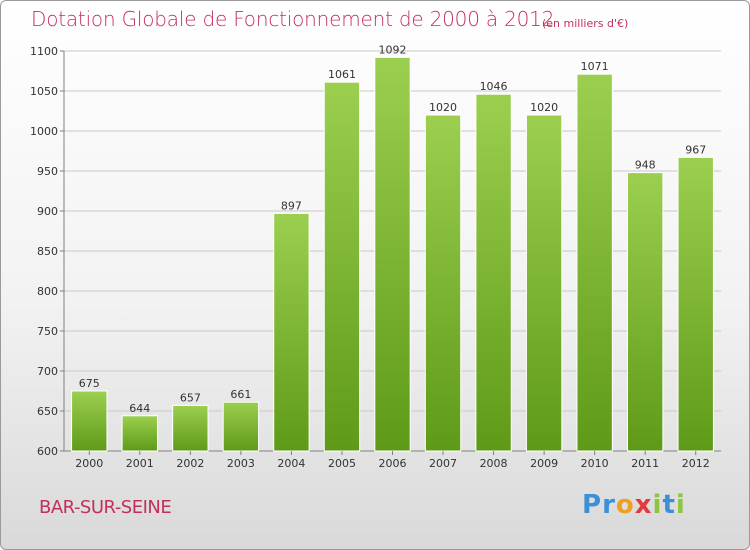 The width and height of the screenshot is (750, 550). Describe the element at coordinates (592, 505) in the screenshot. I see `logo-letter: P` at that location.